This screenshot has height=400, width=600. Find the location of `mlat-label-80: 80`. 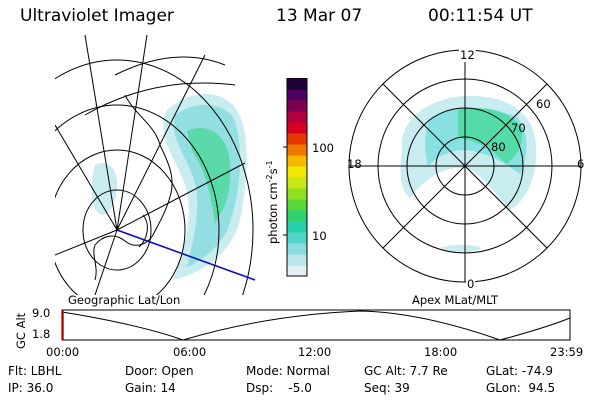

mlat-label-80: 80 is located at coordinates (498, 147).